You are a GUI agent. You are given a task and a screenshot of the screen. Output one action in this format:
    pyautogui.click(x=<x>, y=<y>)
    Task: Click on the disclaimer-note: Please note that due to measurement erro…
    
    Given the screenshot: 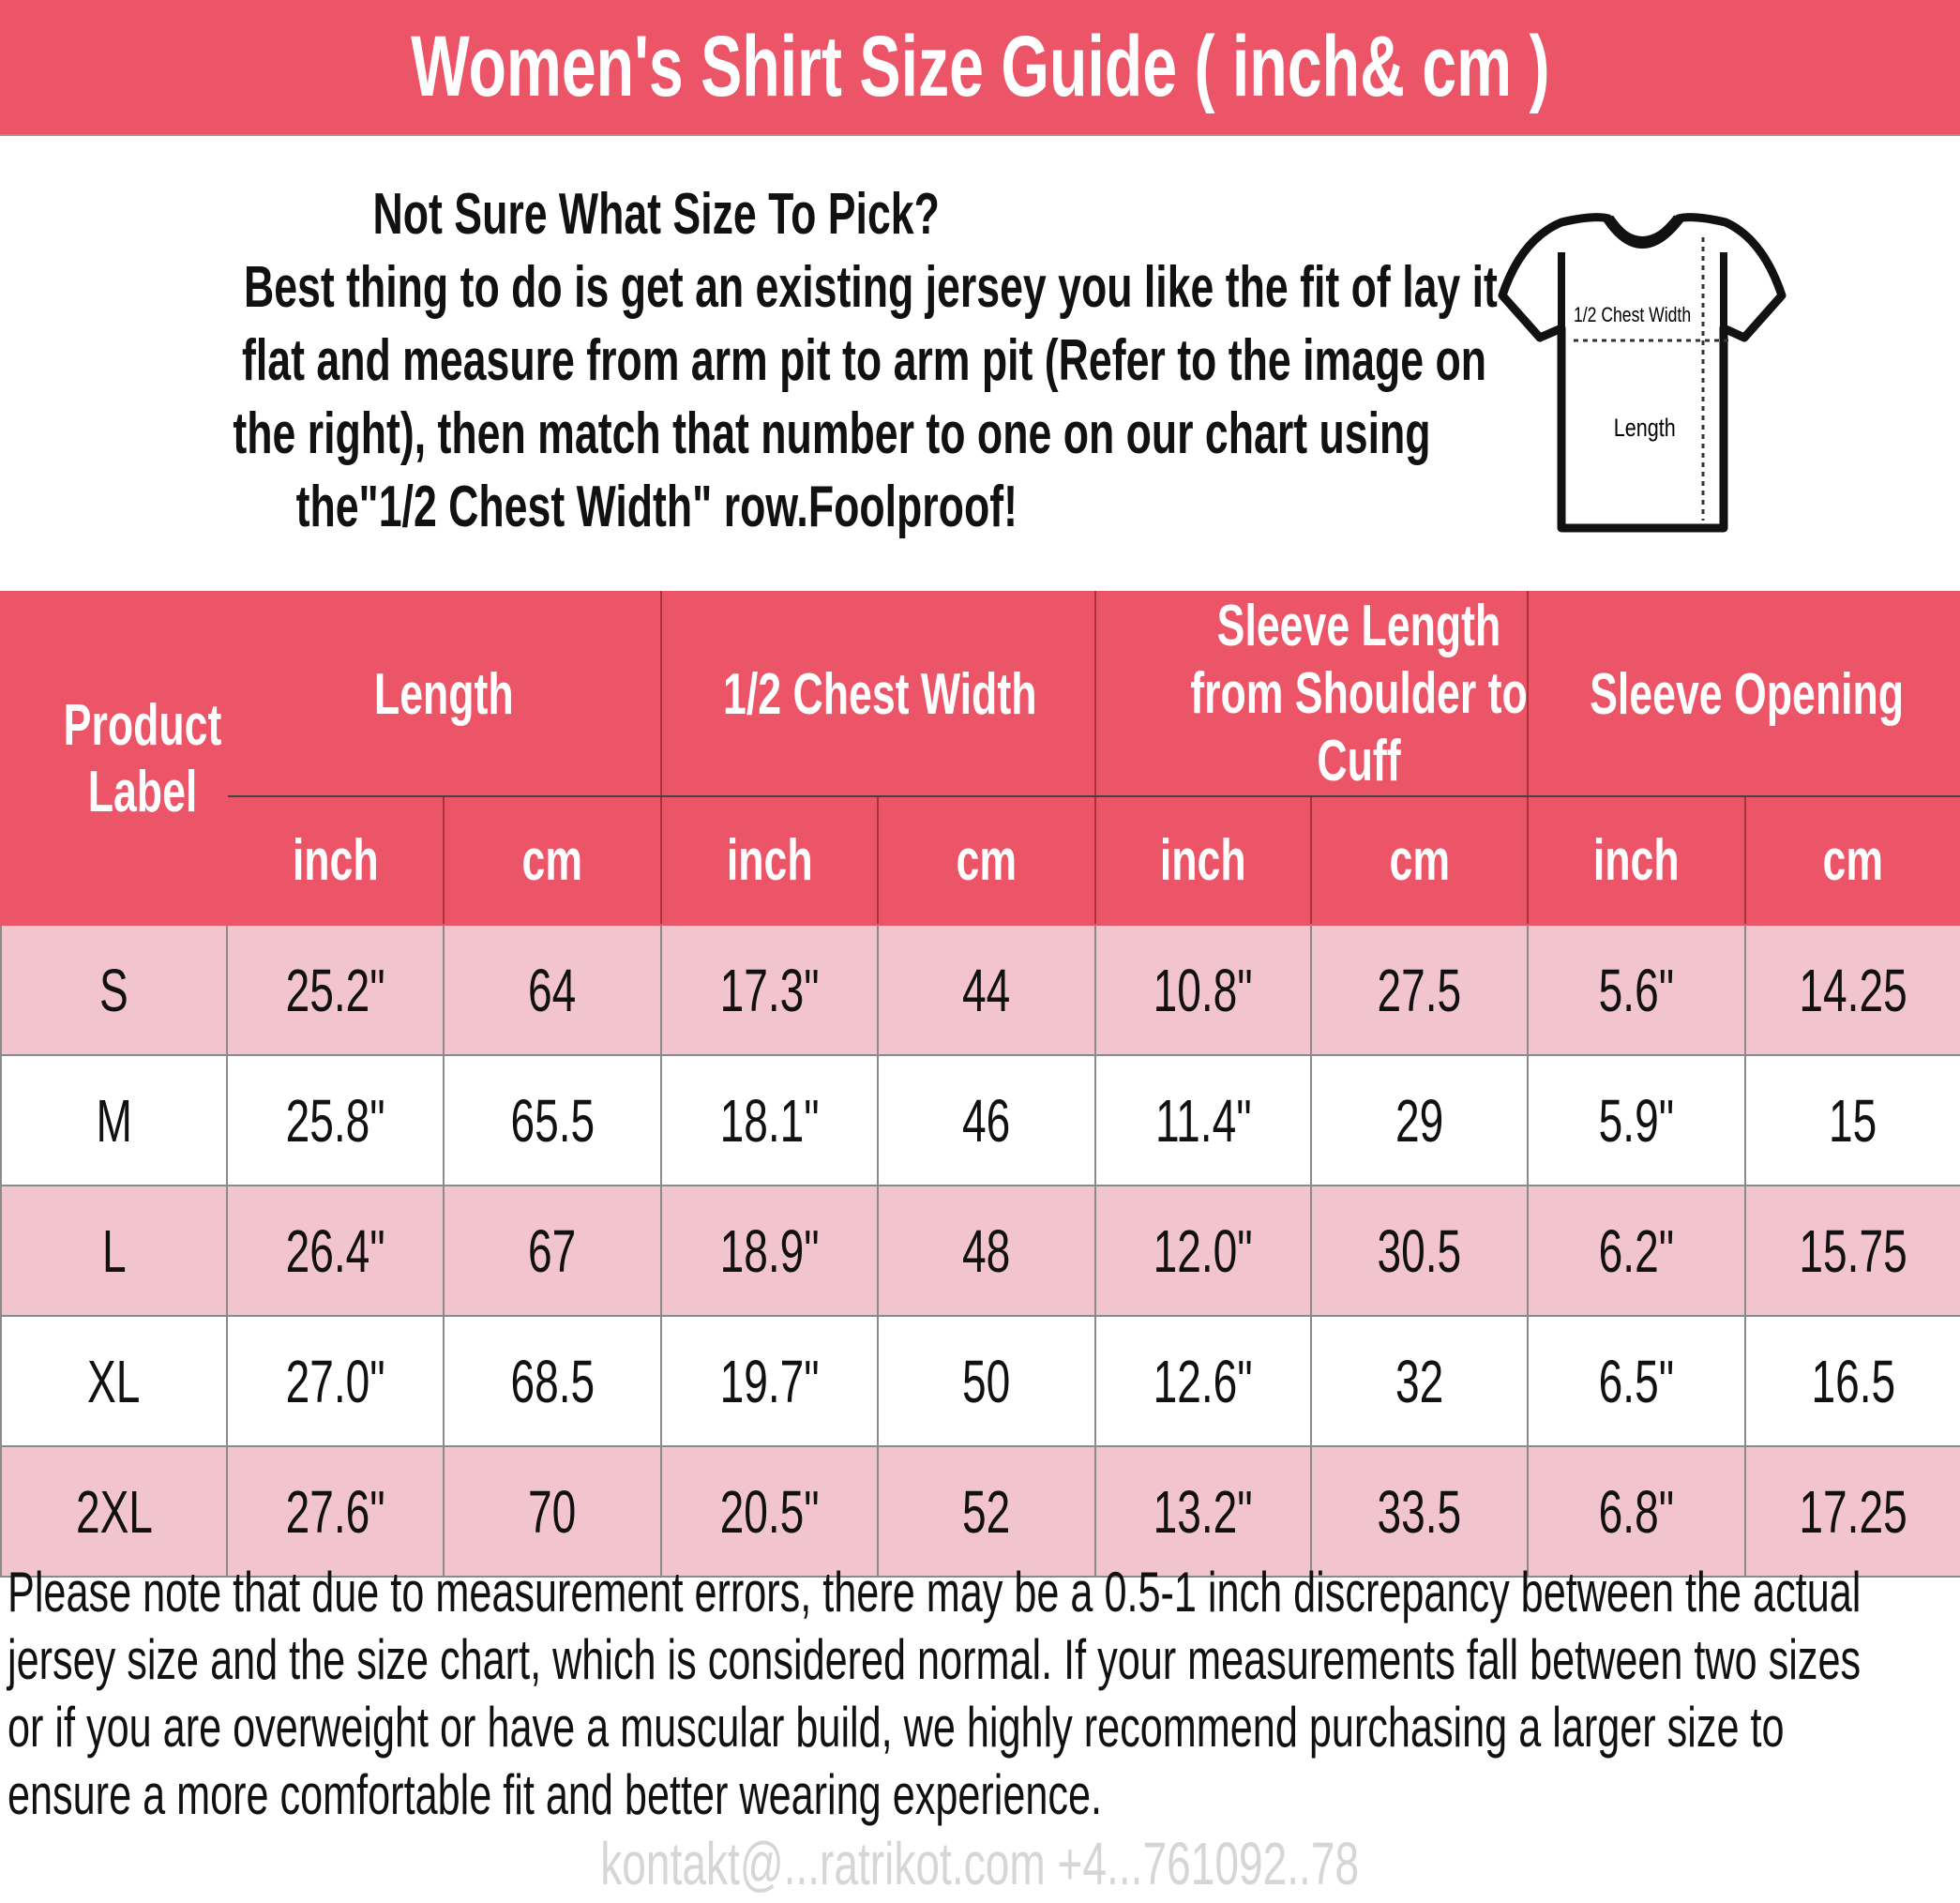 What is the action you would take?
    pyautogui.click(x=983, y=1694)
    